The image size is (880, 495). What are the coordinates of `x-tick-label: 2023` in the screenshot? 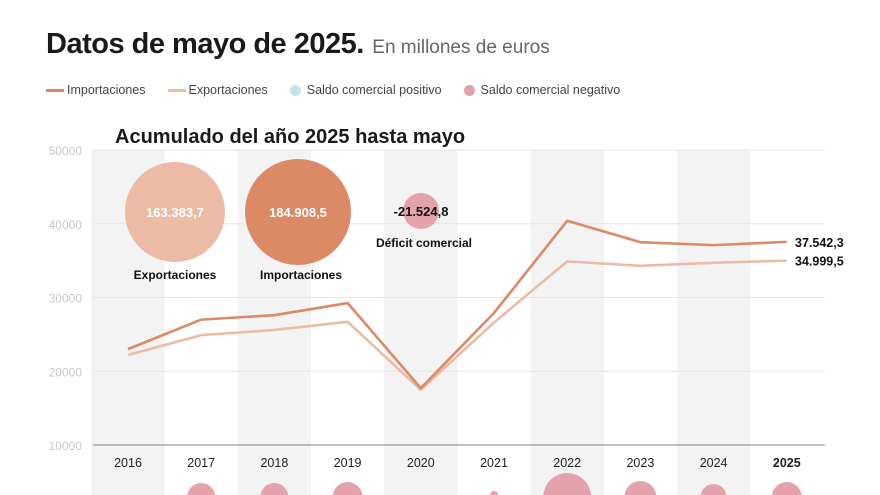 It's located at (640, 463).